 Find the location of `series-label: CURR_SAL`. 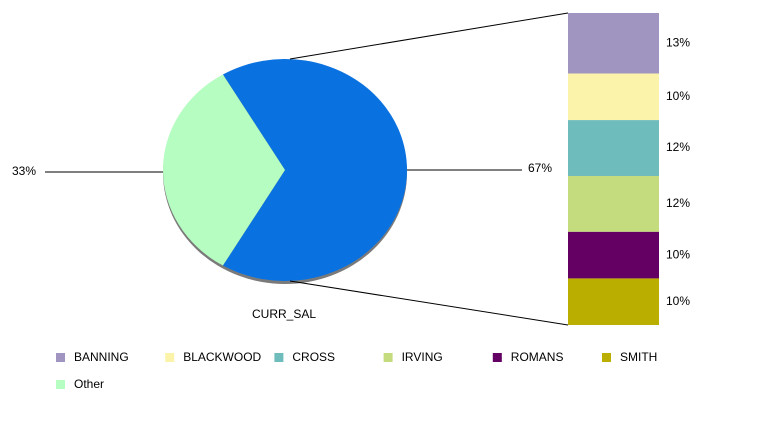

series-label: CURR_SAL is located at coordinates (284, 314).